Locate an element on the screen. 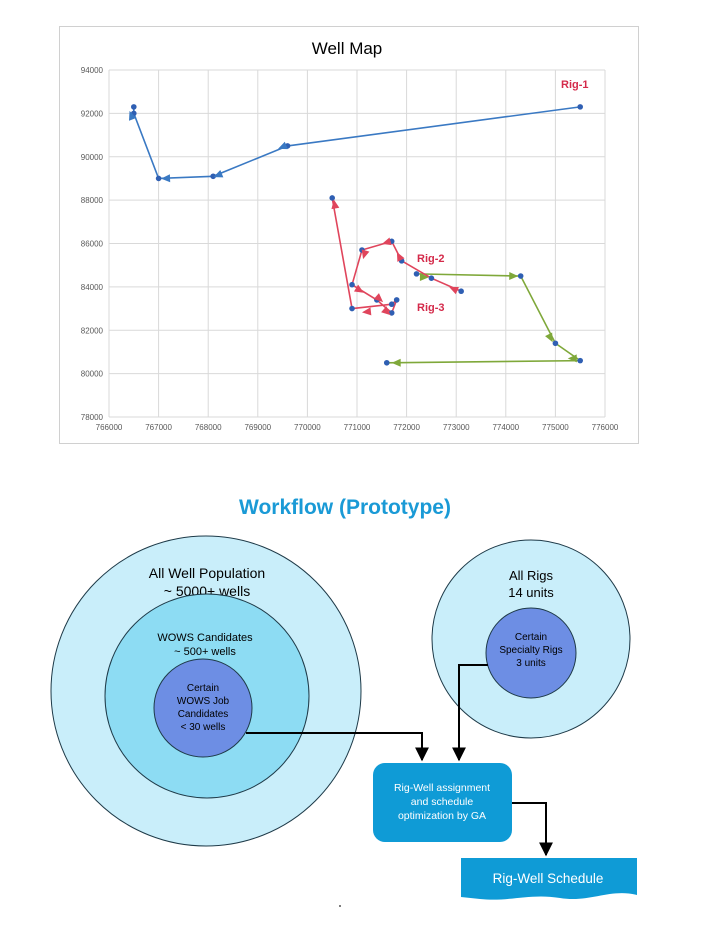 Image resolution: width=726 pixels, height=931 pixels. all-rigs-count: 14 units is located at coordinates (531, 592).